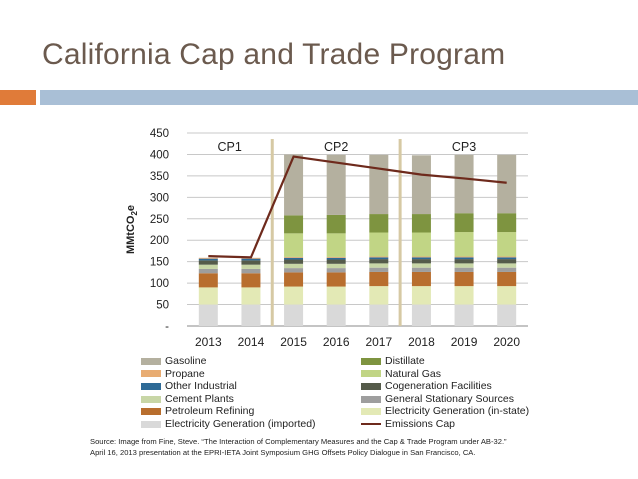 Image resolution: width=638 pixels, height=479 pixels. What do you see at coordinates (294, 224) in the screenshot?
I see `bar-segment-distillate-2015` at bounding box center [294, 224].